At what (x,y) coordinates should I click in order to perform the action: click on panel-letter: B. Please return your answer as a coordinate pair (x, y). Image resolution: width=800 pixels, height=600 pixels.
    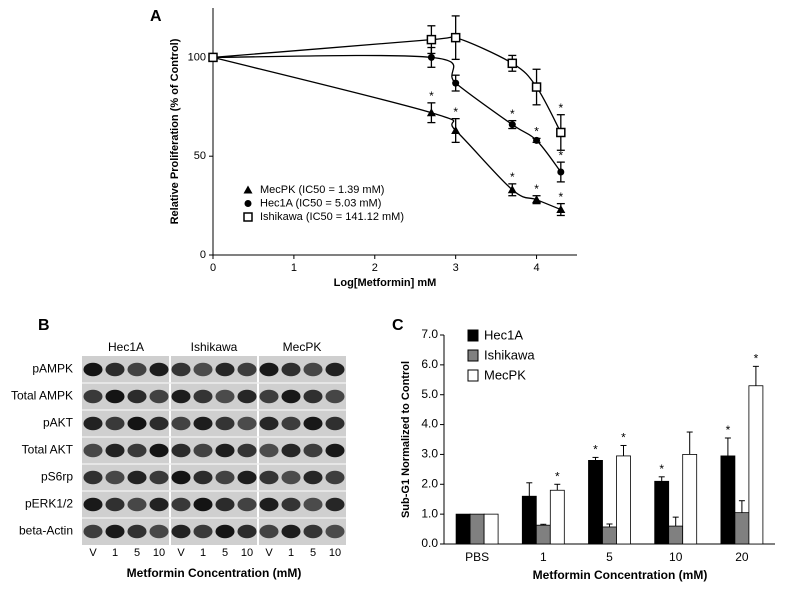
    Looking at the image, I should click on (44, 325).